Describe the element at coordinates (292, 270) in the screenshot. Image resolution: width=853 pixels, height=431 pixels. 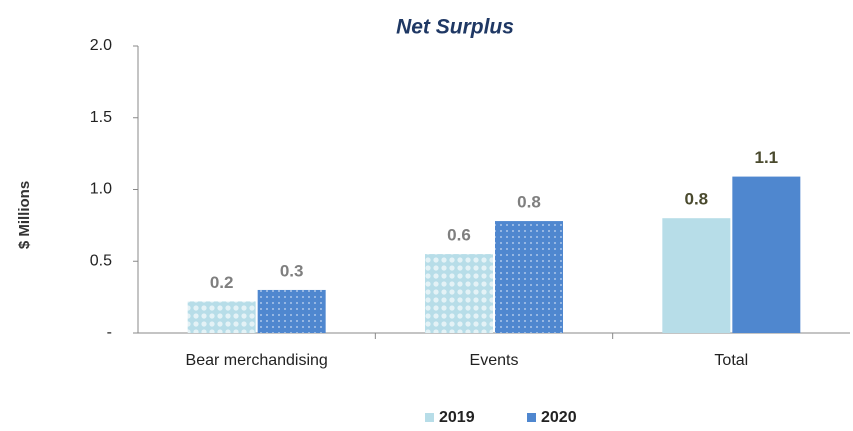
I see `value-label: 0.3` at that location.